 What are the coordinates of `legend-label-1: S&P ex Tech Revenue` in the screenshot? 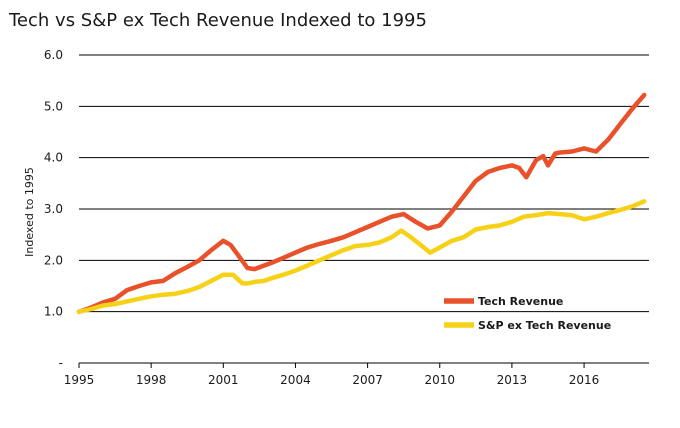 It's located at (544, 325).